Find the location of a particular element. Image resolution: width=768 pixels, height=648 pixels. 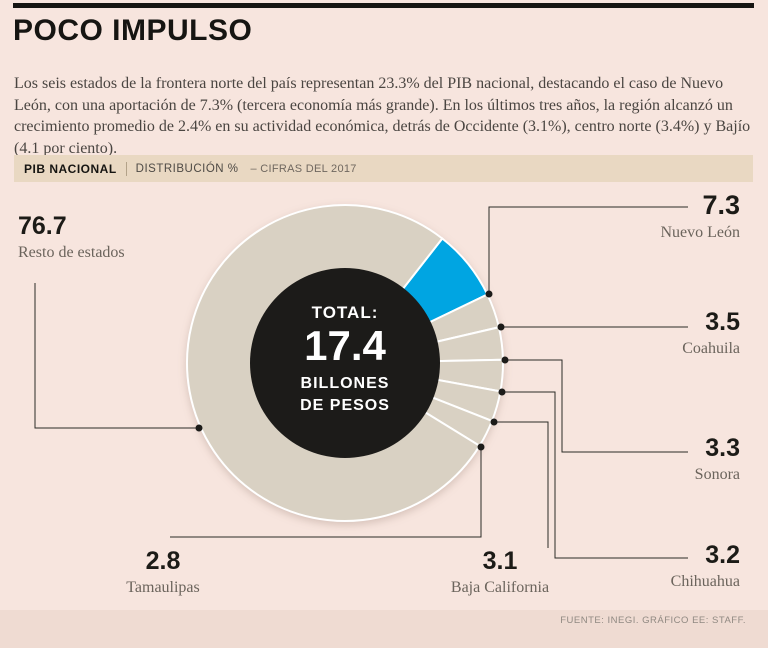

name-nuevo-leon: Nuevo León is located at coordinates (700, 232).